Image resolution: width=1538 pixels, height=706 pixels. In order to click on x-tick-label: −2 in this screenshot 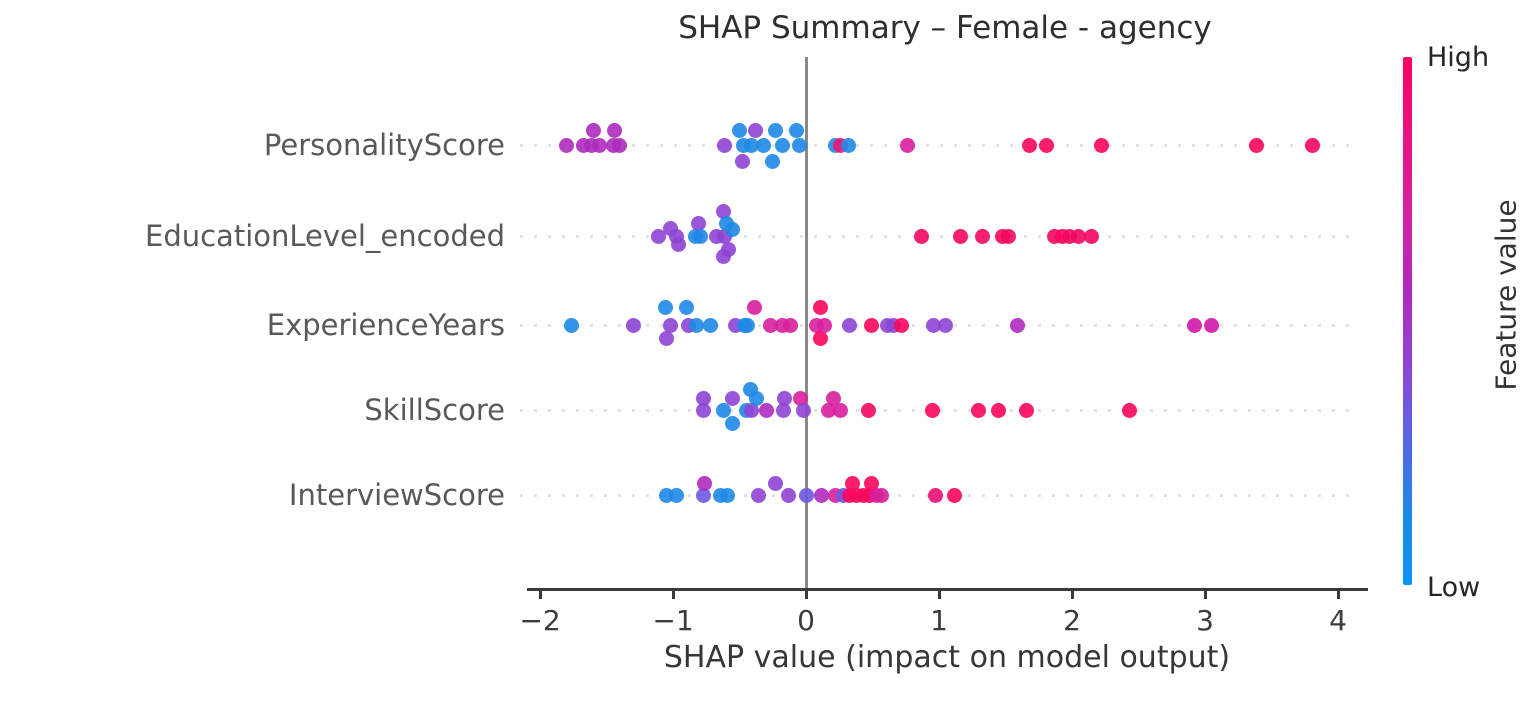, I will do `click(540, 620)`.